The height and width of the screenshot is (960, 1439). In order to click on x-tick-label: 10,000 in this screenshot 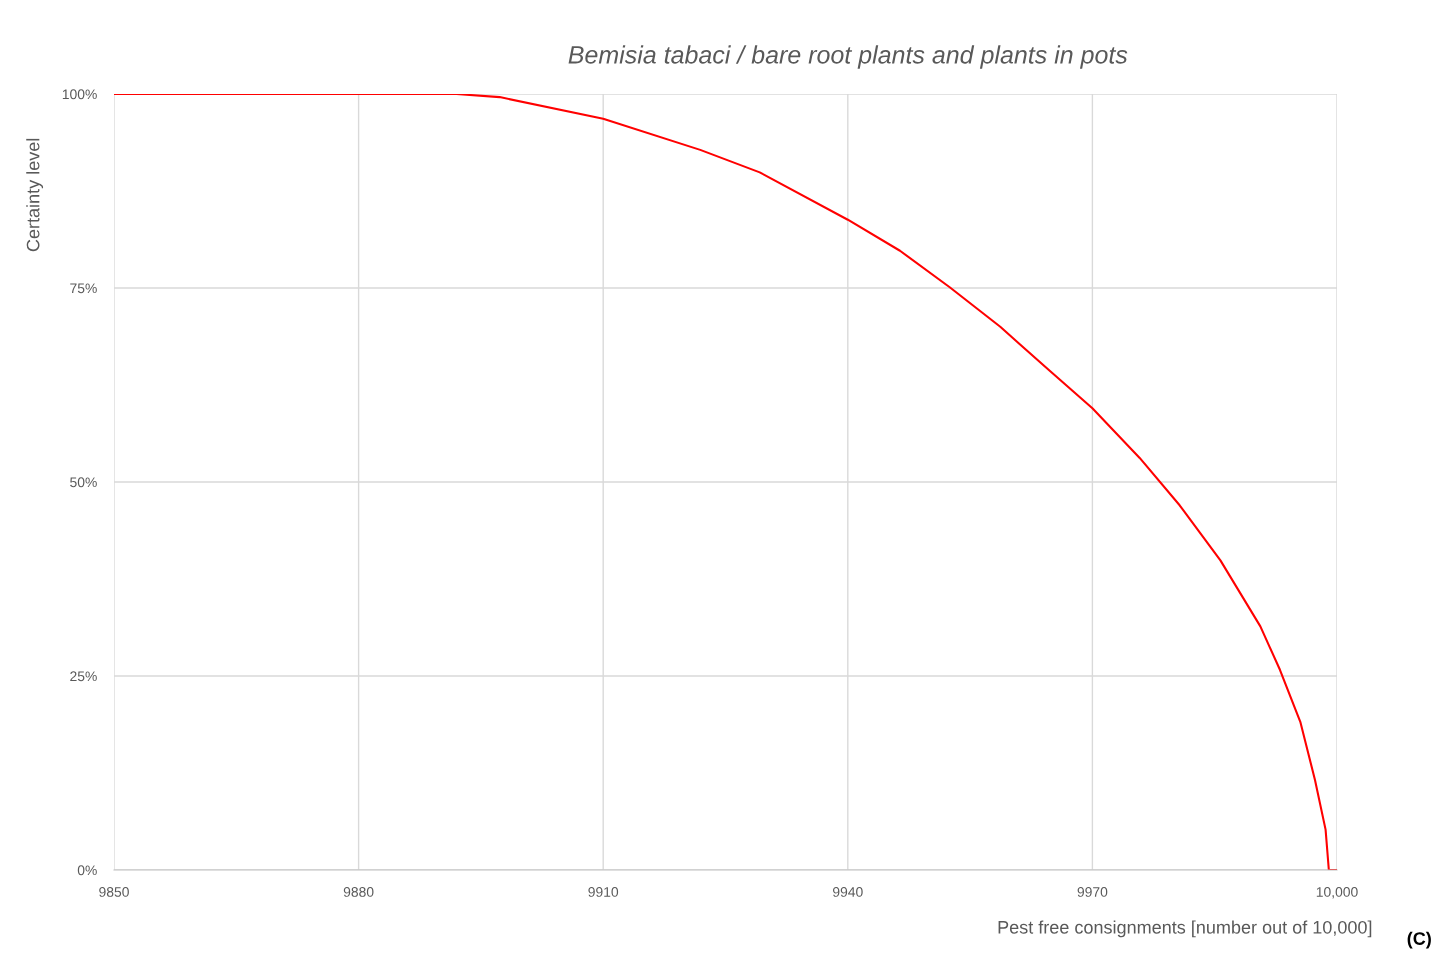, I will do `click(1337, 893)`.